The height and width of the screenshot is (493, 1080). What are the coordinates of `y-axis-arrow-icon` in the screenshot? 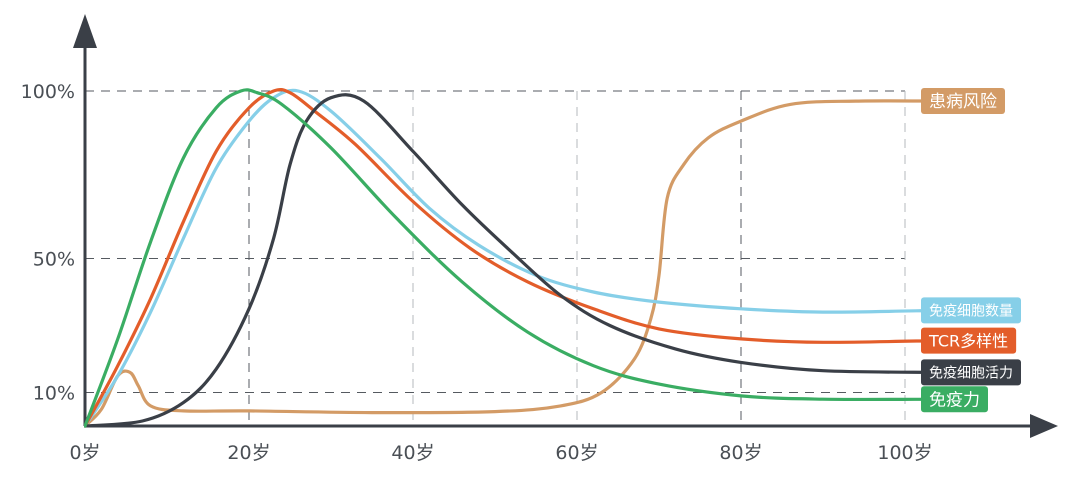 It's located at (85, 31).